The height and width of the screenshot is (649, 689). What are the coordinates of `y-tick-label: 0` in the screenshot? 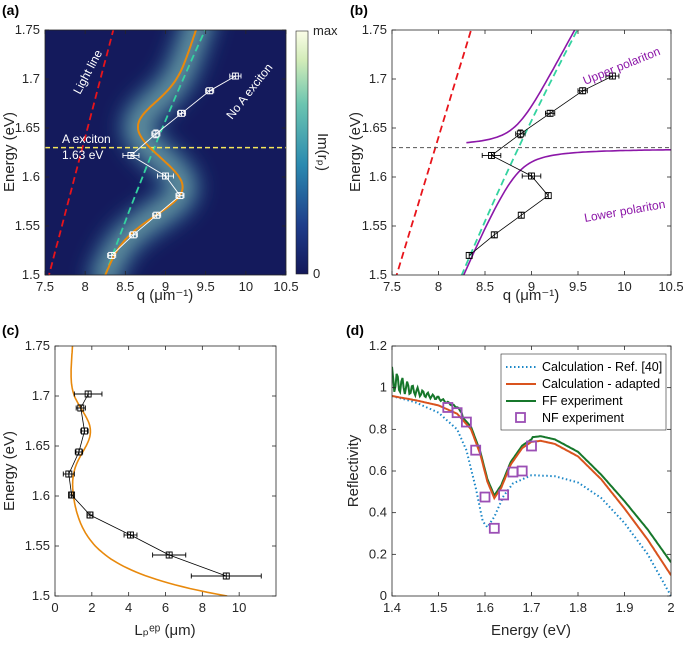 It's located at (383, 595).